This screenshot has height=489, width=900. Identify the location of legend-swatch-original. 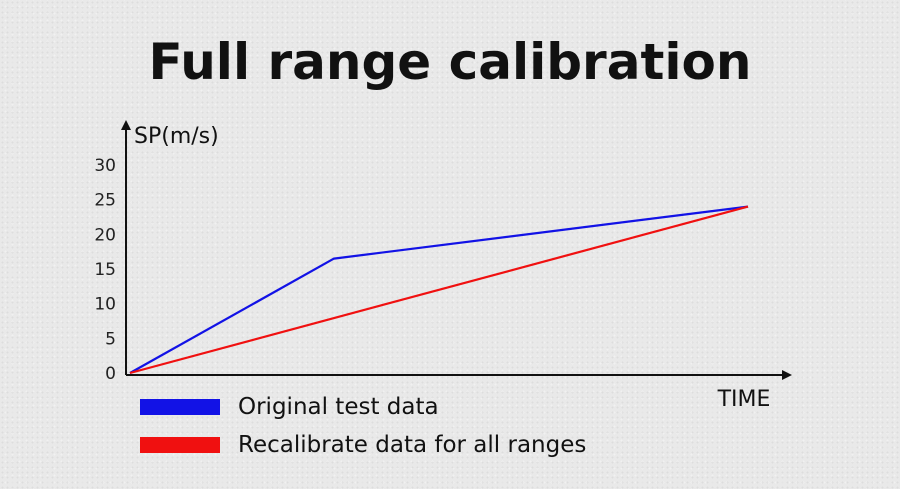
(180, 407).